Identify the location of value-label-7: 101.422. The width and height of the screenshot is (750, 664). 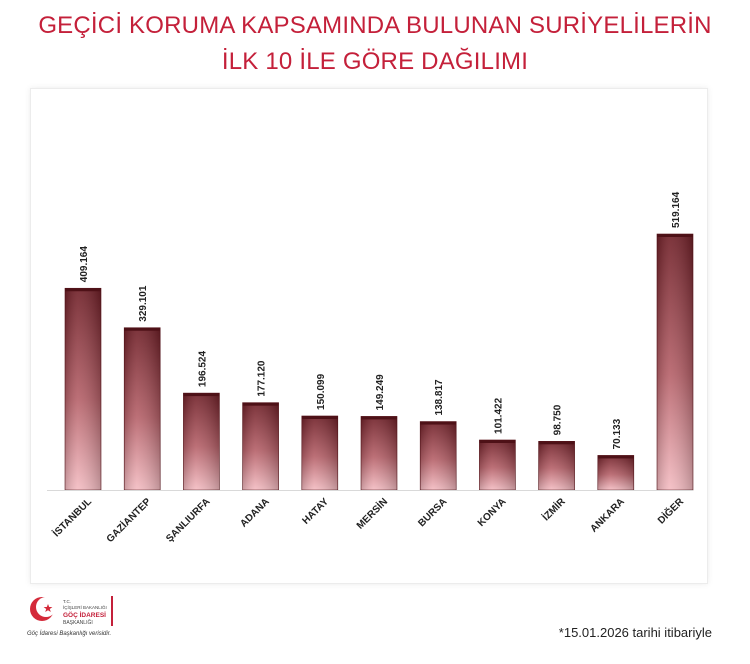
(498, 415).